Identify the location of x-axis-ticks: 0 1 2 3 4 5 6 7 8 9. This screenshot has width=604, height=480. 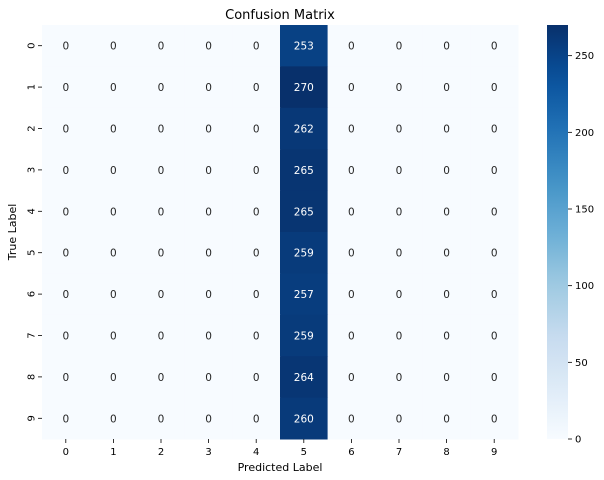
(280, 448).